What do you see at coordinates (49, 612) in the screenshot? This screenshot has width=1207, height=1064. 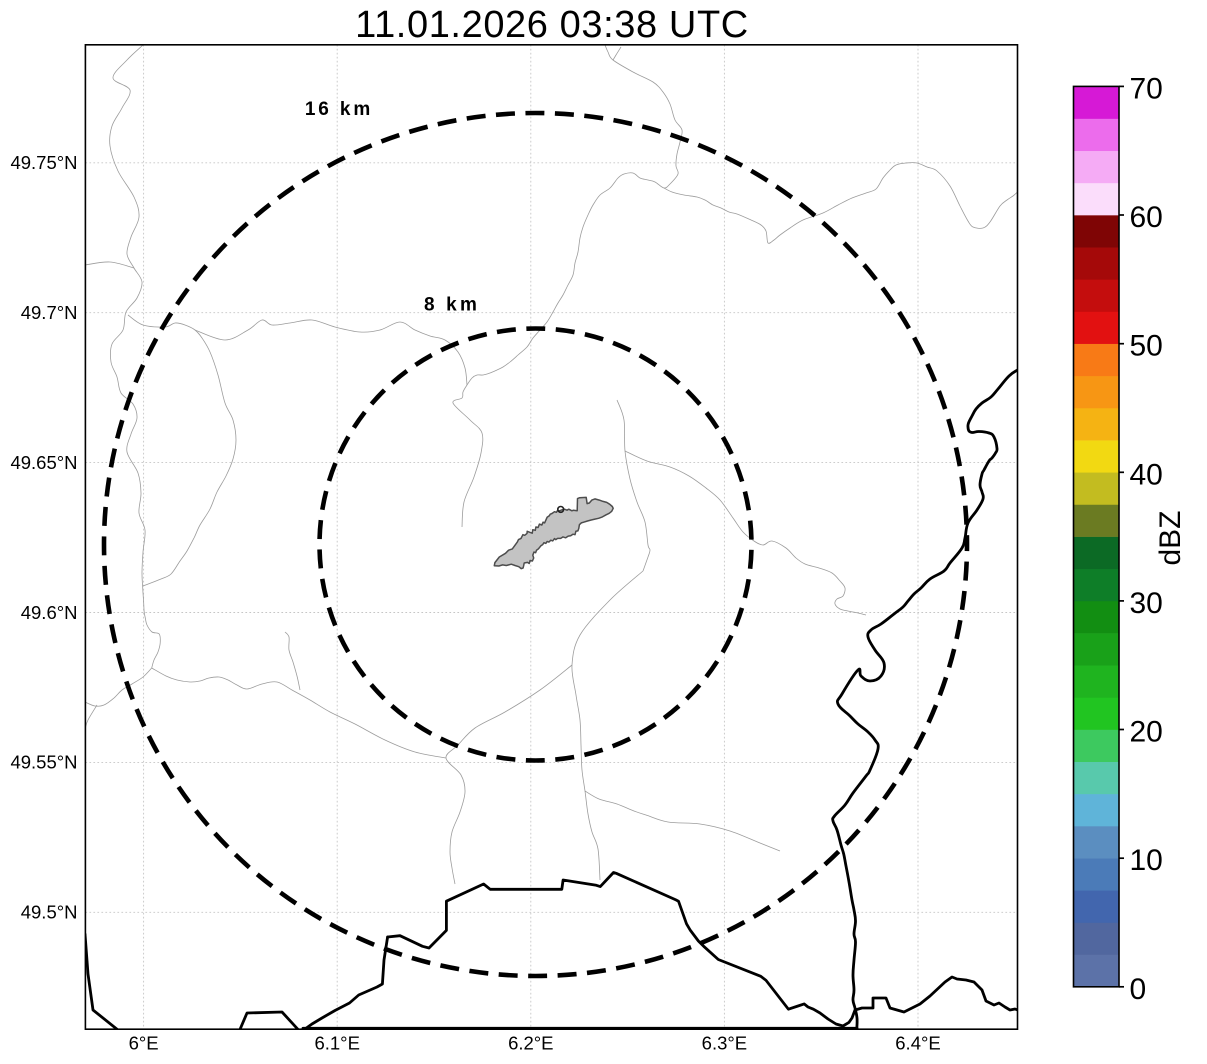 I see `svg-text: 49.6°N` at bounding box center [49, 612].